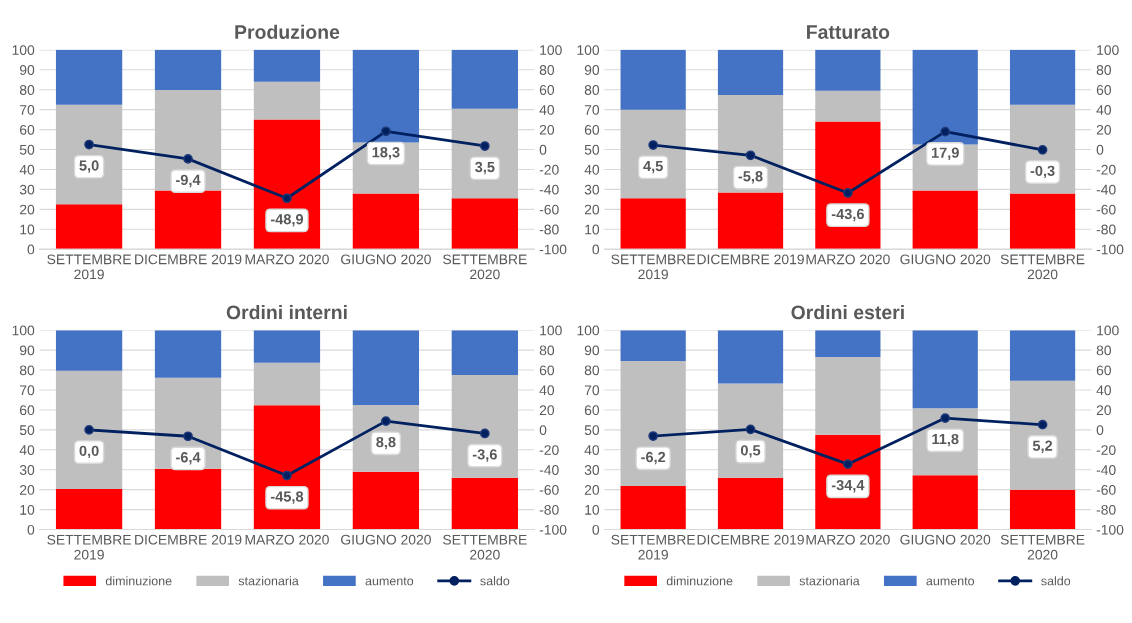 Image resolution: width=1132 pixels, height=623 pixels. Describe the element at coordinates (1100, 149) in the screenshot. I see `y2-tick-label: 0` at that location.